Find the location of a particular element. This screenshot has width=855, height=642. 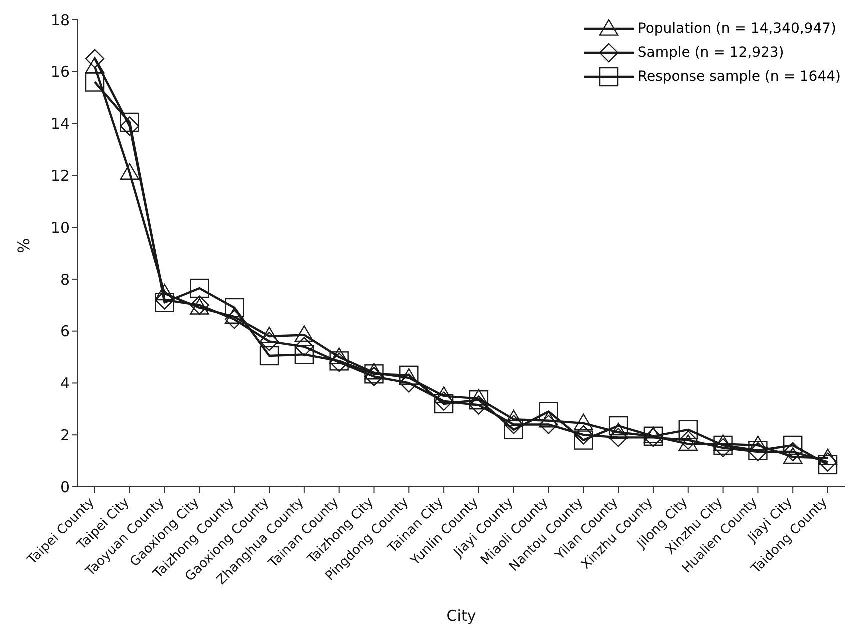

y-tick-label: 18 is located at coordinates (60, 20).